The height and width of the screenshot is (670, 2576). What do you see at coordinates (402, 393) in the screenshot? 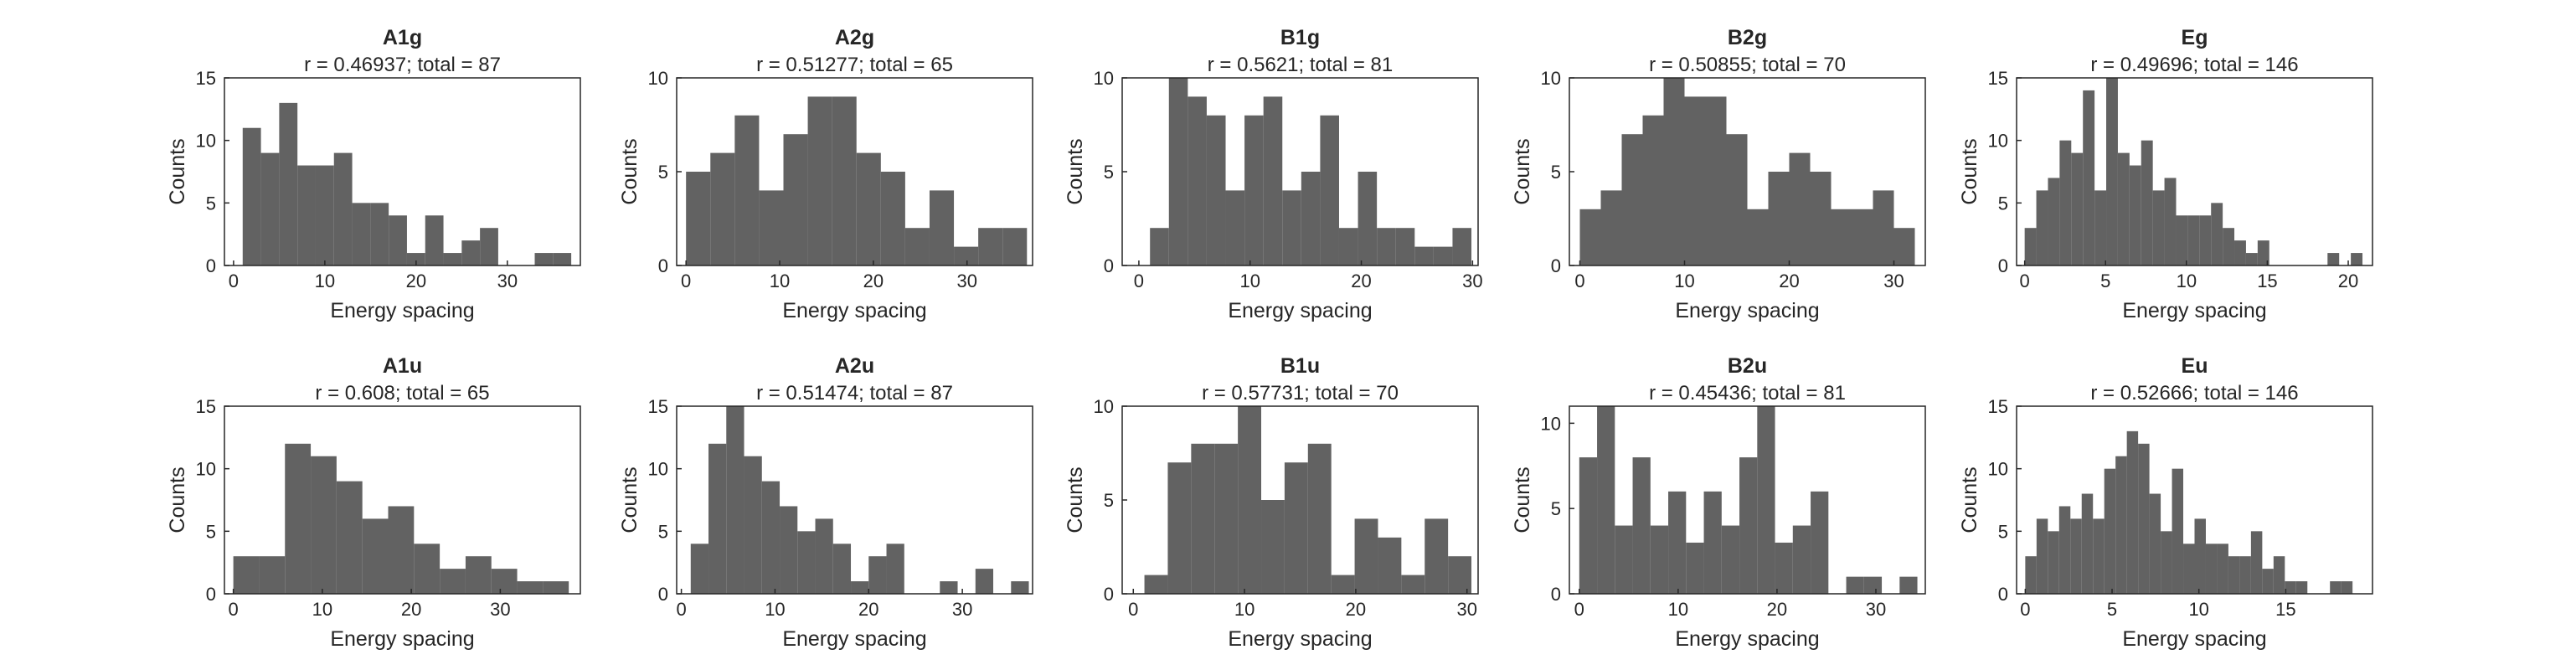
I see `panel-subtitle: r = 0.608; total = 65` at bounding box center [402, 393].